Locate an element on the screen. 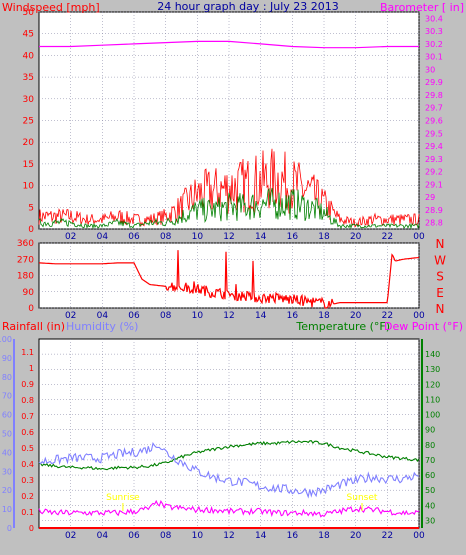 The image size is (466, 555). temperature-tick-label: 100 is located at coordinates (432, 415).